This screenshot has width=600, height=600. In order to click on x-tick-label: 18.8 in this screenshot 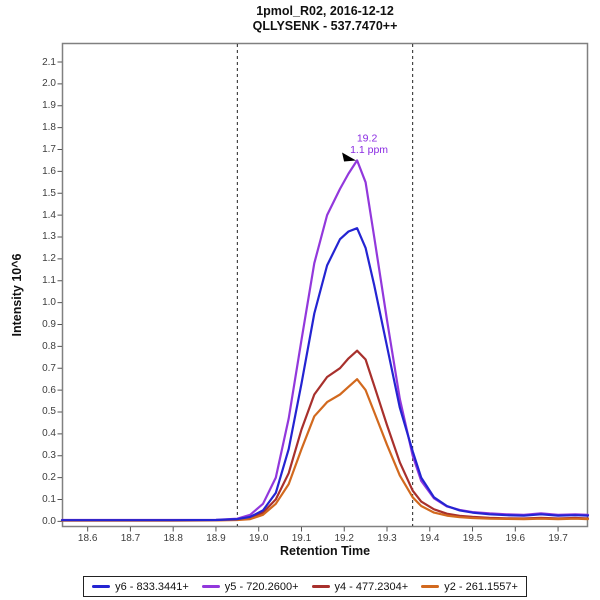, I will do `click(173, 538)`.